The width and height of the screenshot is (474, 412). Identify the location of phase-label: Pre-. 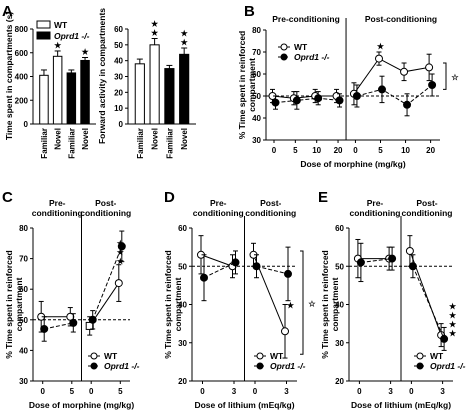
(375, 203).